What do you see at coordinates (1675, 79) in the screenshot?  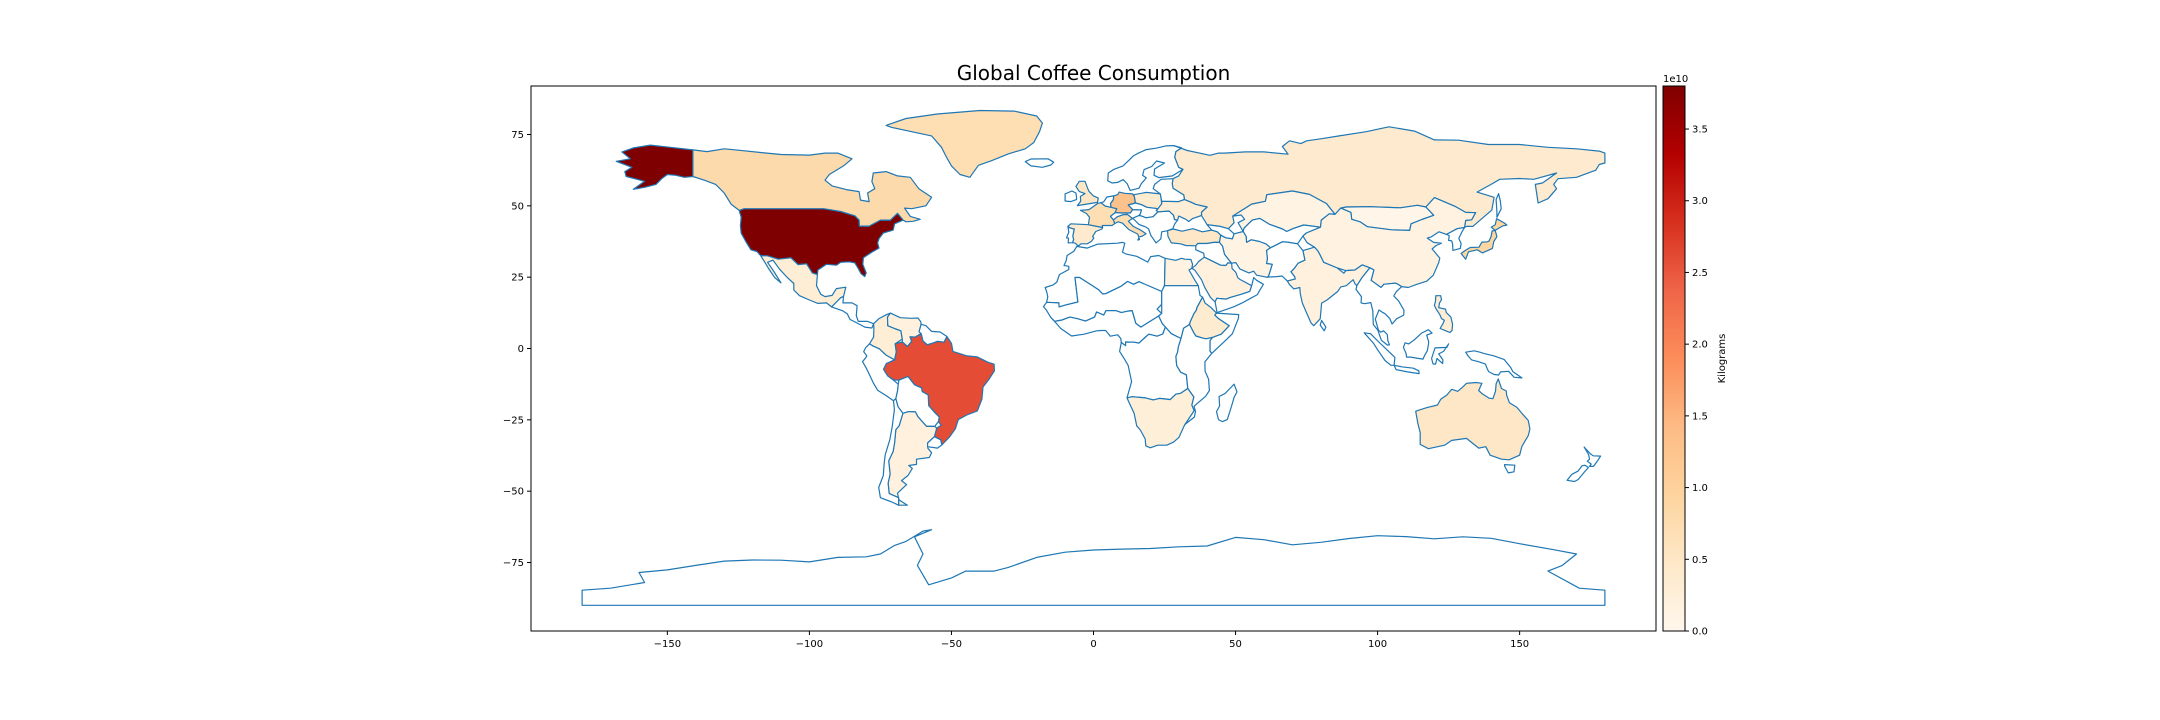 I see `colorbar-offset-text: 1e10` at bounding box center [1675, 79].